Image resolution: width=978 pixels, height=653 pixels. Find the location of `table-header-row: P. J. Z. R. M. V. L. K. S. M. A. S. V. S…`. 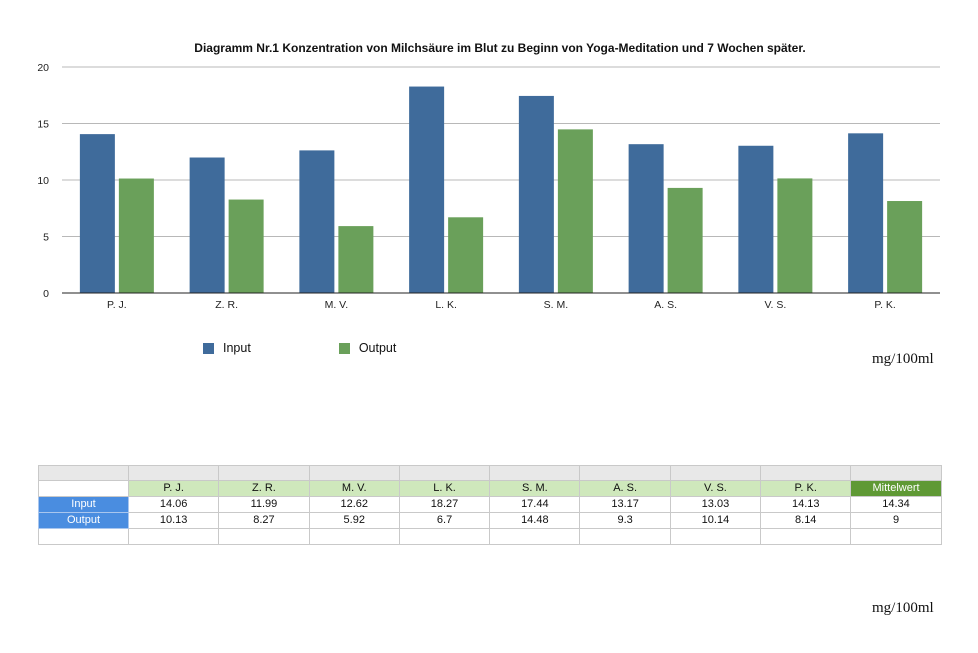

table-header-row: P. J. Z. R. M. V. L. K. S. M. A. S. V. S… is located at coordinates (490, 488).